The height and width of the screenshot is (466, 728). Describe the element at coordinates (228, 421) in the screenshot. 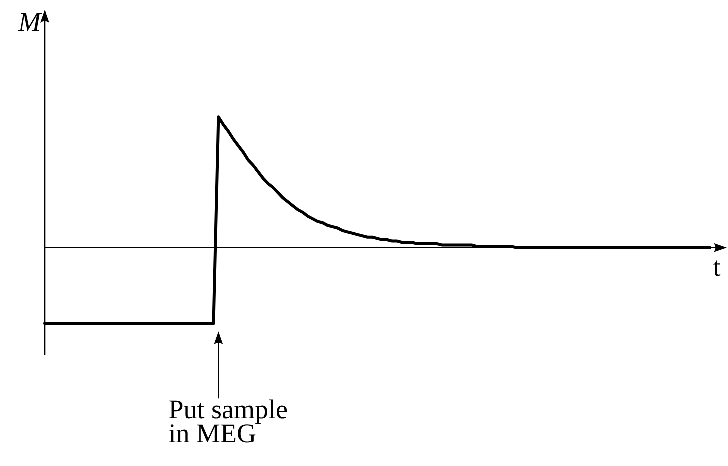

I see `text: Put sample in MEG` at that location.